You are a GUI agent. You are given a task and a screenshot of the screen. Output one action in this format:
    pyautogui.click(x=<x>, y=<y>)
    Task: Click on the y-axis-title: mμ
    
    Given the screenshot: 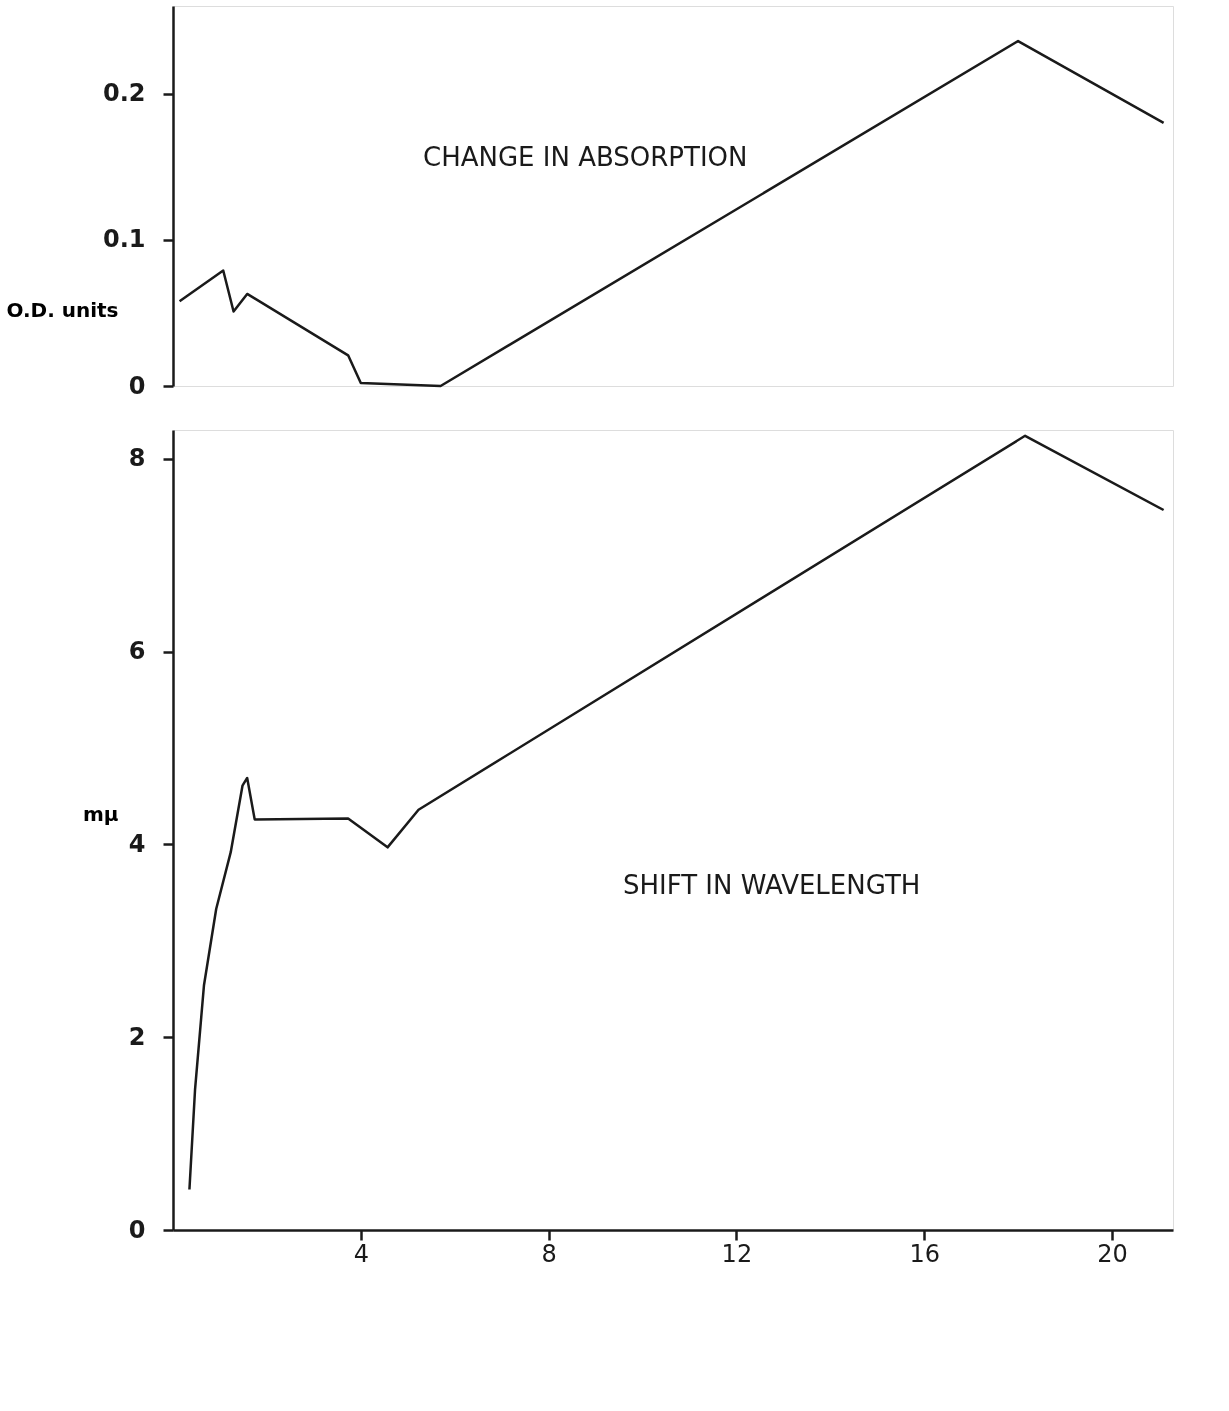 What is the action you would take?
    pyautogui.click(x=100, y=813)
    